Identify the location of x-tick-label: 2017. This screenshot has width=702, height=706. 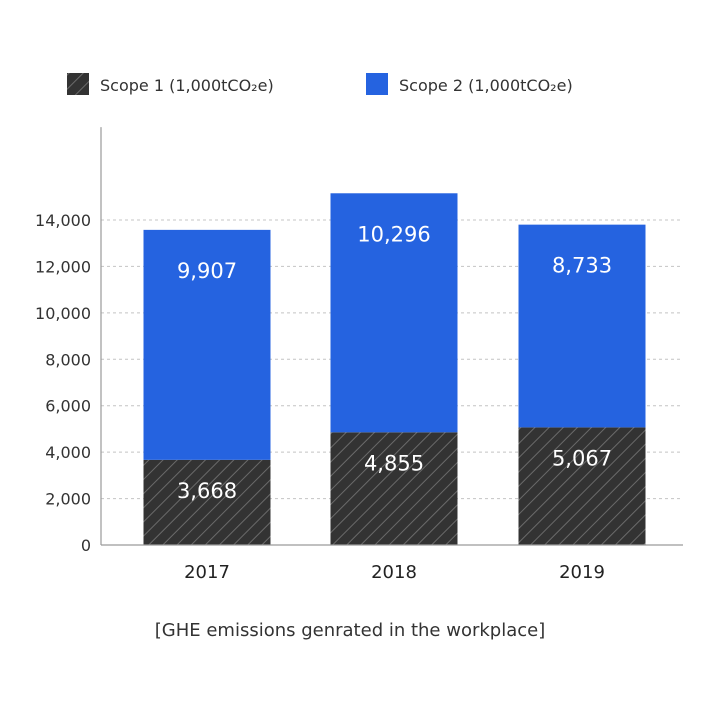
(207, 572).